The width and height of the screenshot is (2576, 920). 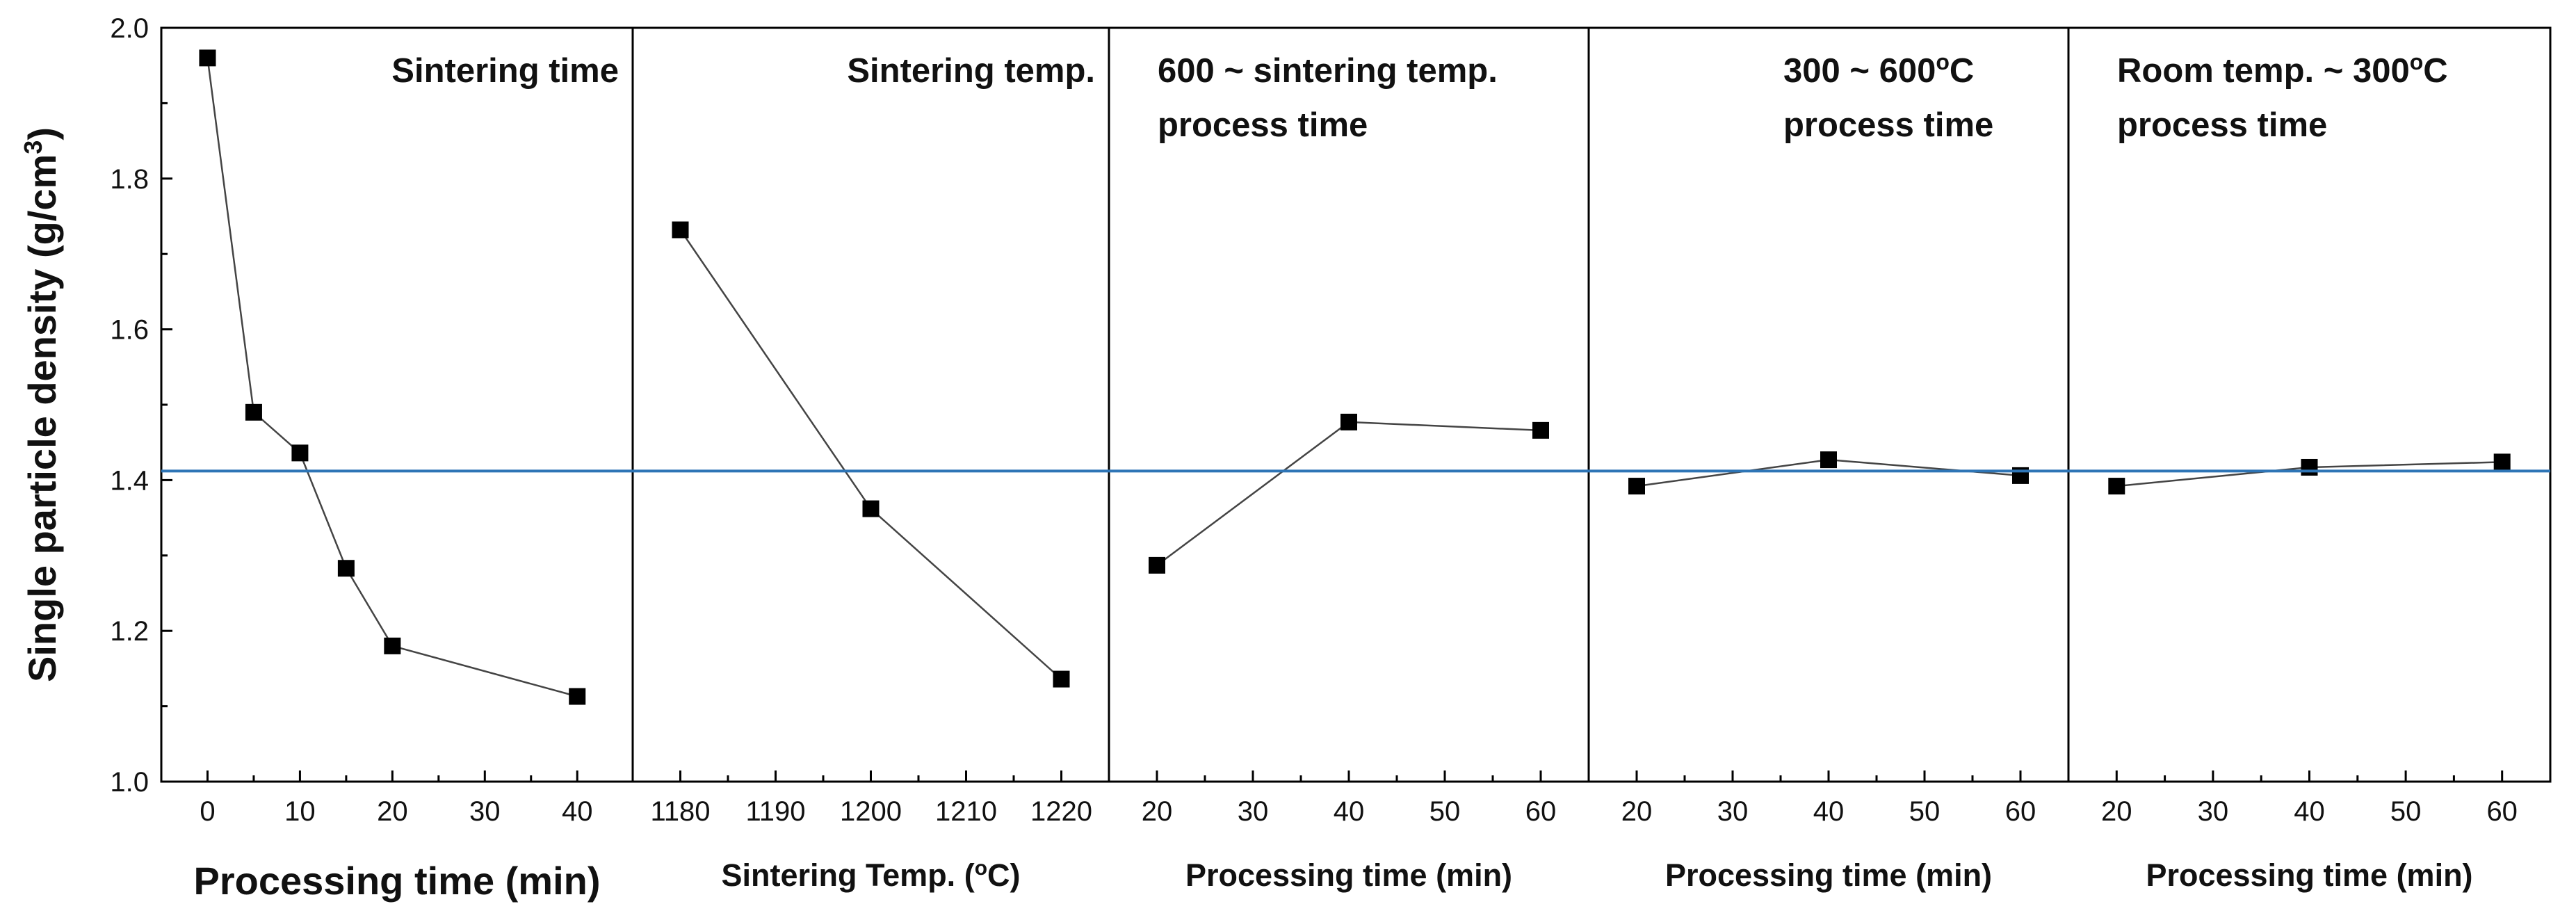 What do you see at coordinates (505, 71) in the screenshot?
I see `panel-title: Sintering time` at bounding box center [505, 71].